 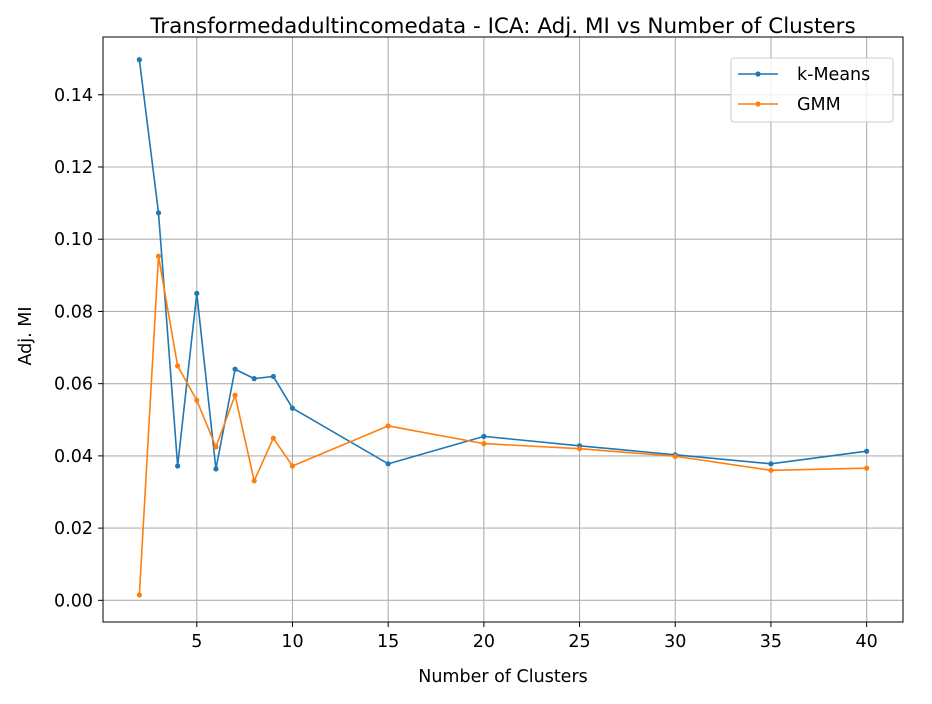 What do you see at coordinates (758, 74) in the screenshot?
I see `legend-marker-k-means` at bounding box center [758, 74].